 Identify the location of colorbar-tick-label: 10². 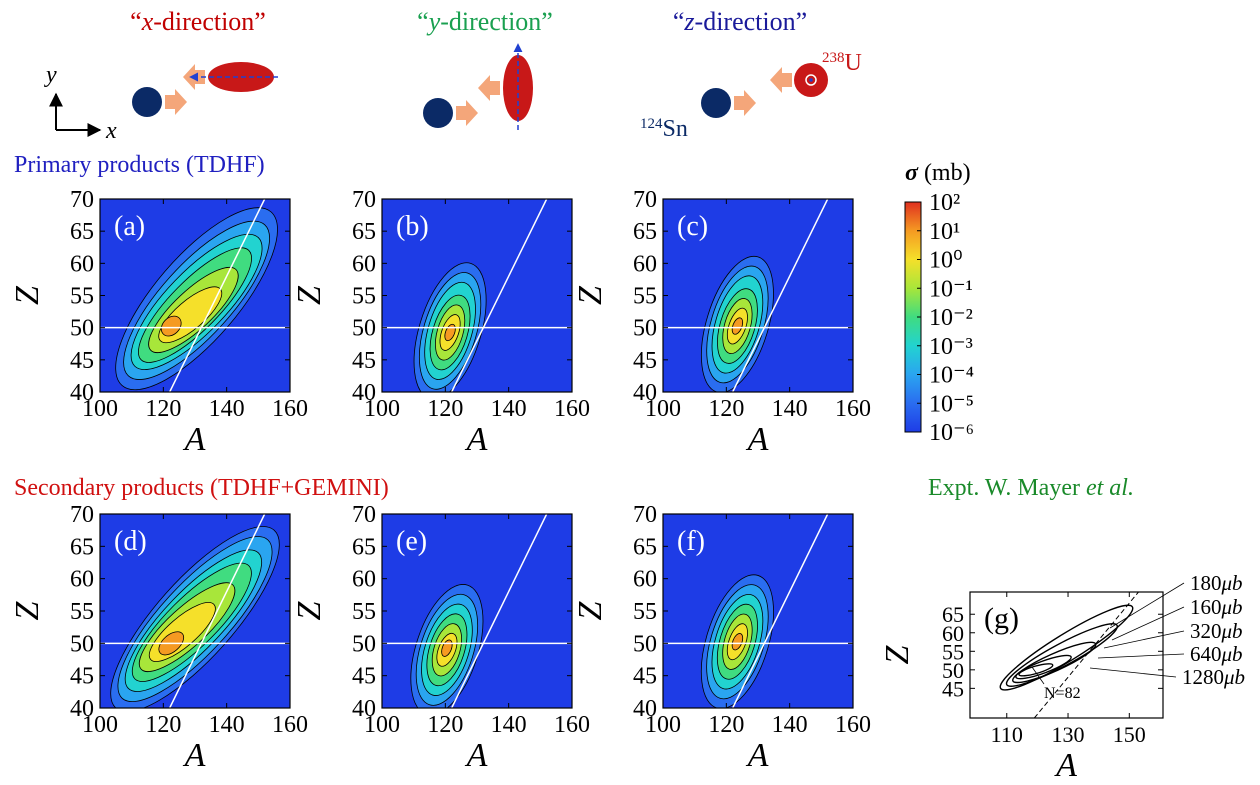
(944, 203).